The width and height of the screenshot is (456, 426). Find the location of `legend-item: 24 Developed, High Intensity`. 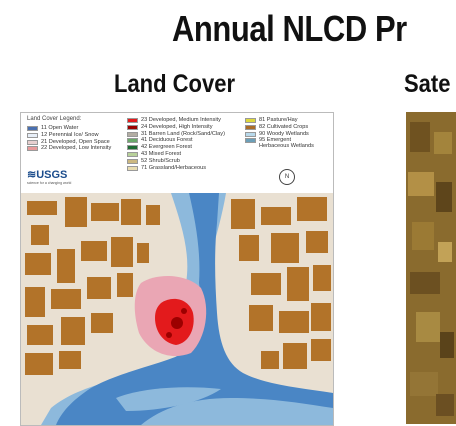

legend-item: 24 Developed, High Intensity is located at coordinates (176, 127).